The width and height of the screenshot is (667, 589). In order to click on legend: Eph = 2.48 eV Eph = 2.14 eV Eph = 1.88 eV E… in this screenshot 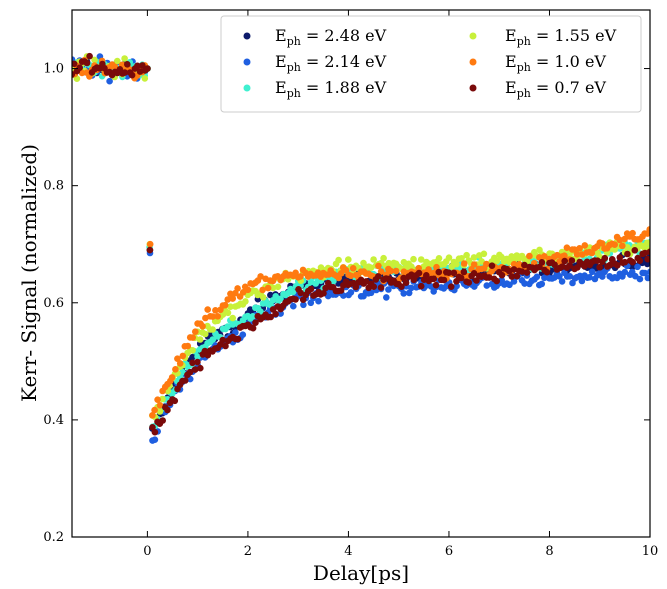, I will do `click(431, 64)`.